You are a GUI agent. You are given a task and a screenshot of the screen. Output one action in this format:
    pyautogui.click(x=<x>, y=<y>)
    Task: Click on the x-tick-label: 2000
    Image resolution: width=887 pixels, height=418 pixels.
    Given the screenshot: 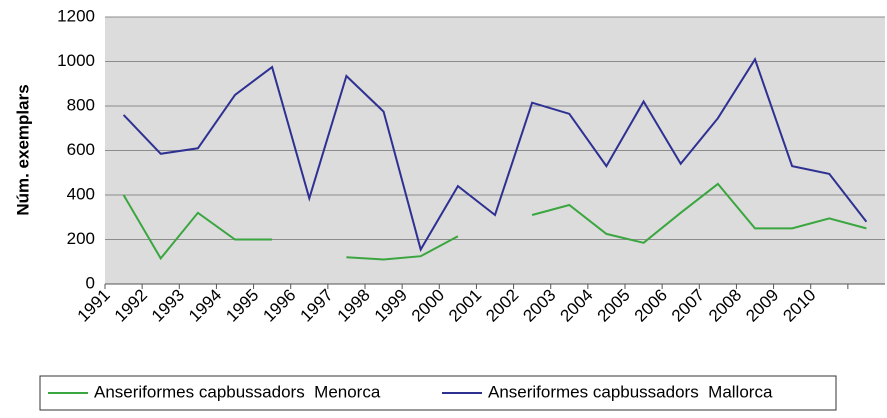 What is the action you would take?
    pyautogui.click(x=428, y=305)
    